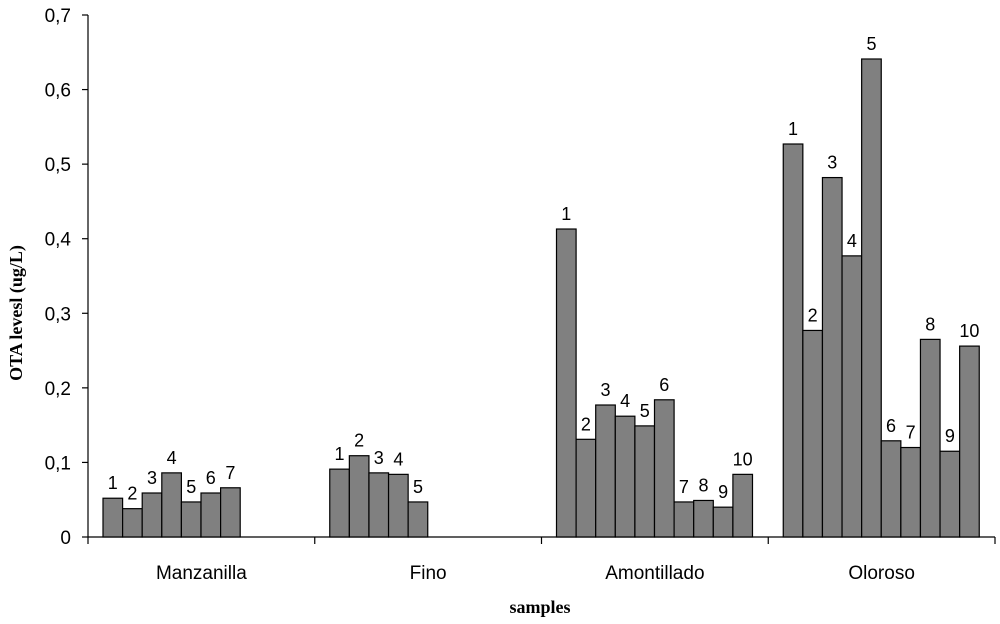 The width and height of the screenshot is (1000, 624). Describe the element at coordinates (881, 573) in the screenshot. I see `category-label: Oloroso` at that location.